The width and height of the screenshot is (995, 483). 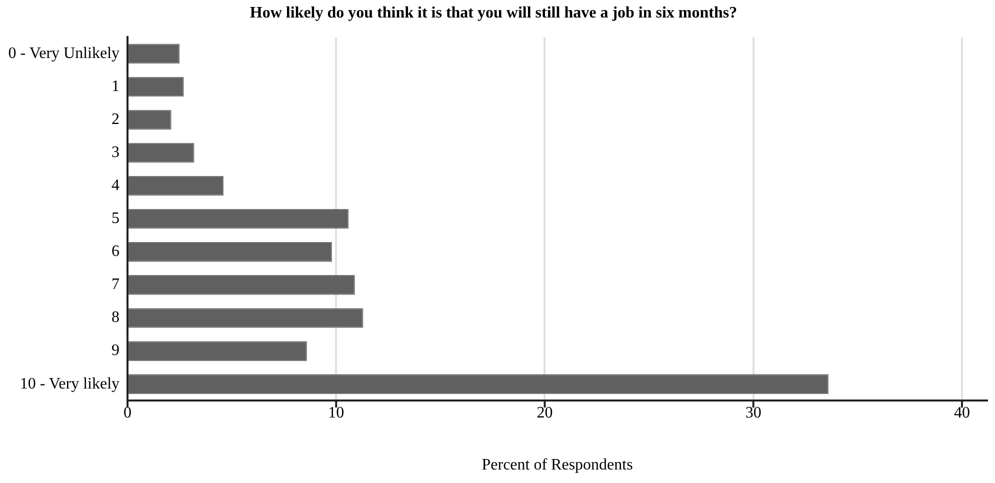 I want to click on x-tick-label: 10, so click(x=336, y=413).